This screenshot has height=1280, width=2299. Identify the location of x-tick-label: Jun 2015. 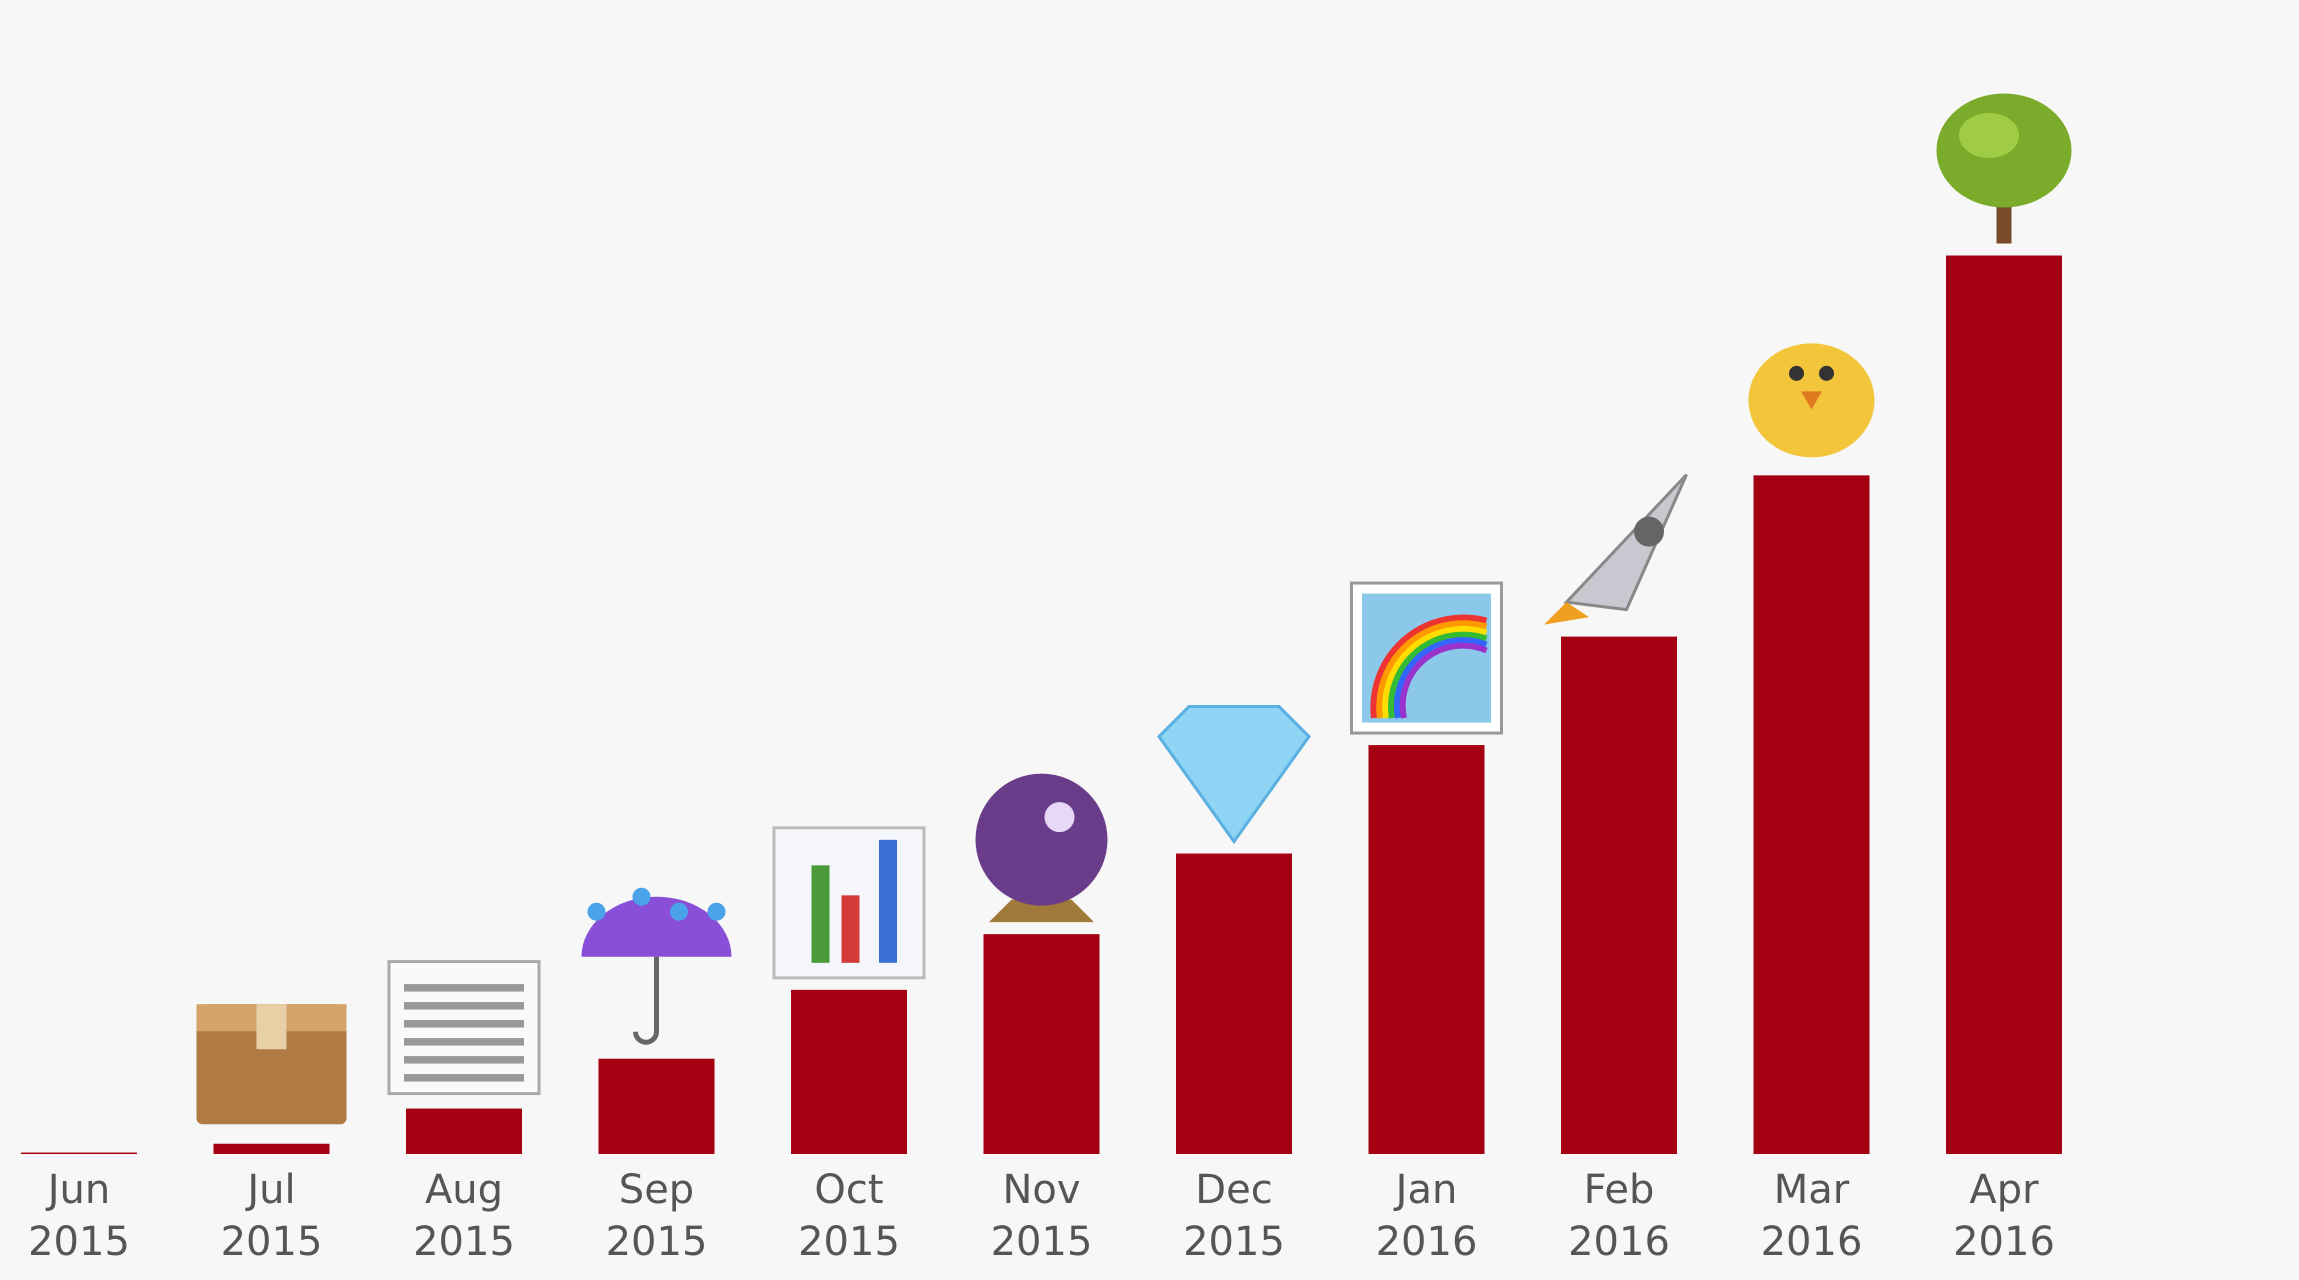
(79, 1216).